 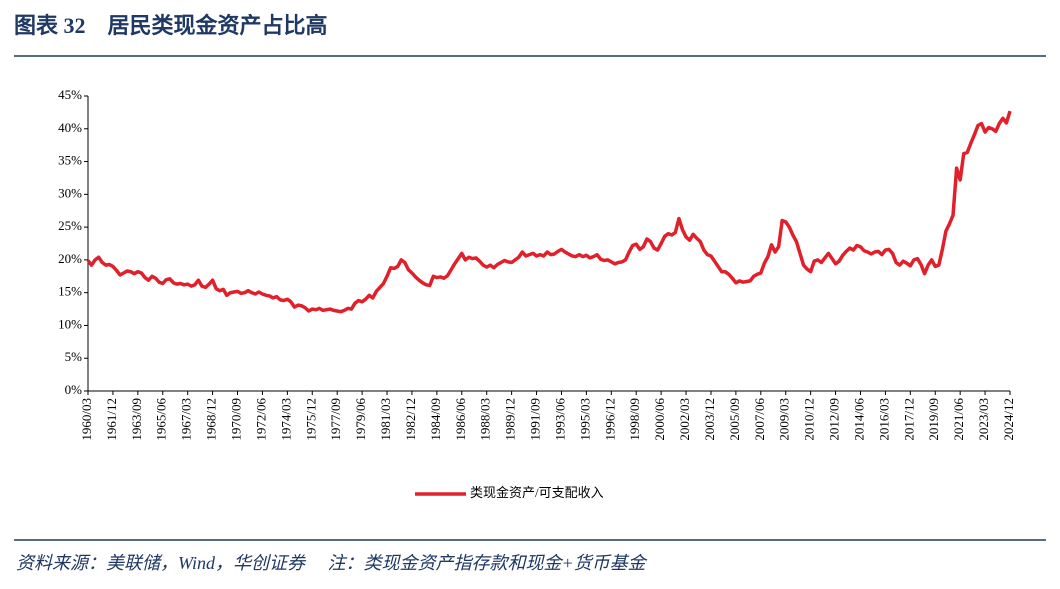 What do you see at coordinates (74, 356) in the screenshot?
I see `y-tick-label: 5%` at bounding box center [74, 356].